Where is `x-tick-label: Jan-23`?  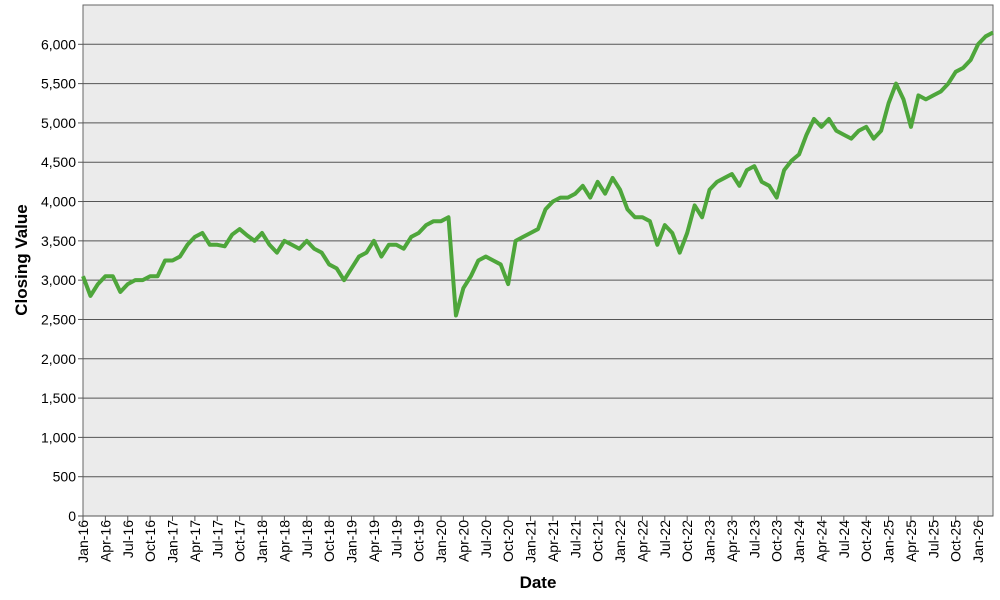
x-tick-label: Jan-23 is located at coordinates (710, 541).